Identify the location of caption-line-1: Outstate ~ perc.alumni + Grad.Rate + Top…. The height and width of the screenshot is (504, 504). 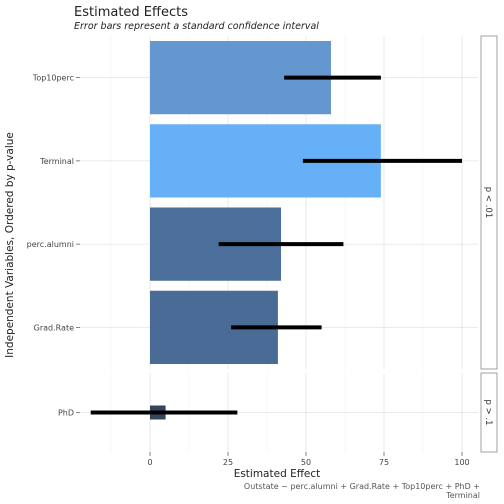
(362, 486).